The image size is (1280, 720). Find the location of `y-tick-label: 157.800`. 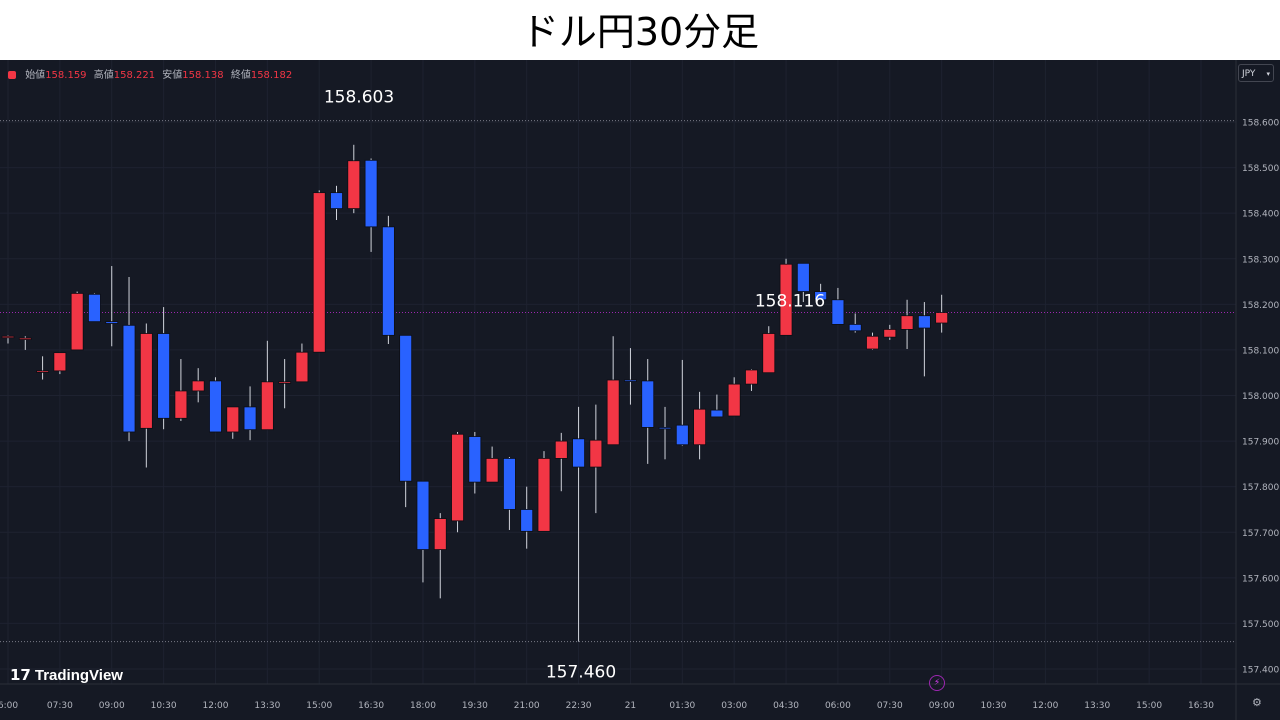

y-tick-label: 157.800 is located at coordinates (1260, 488).